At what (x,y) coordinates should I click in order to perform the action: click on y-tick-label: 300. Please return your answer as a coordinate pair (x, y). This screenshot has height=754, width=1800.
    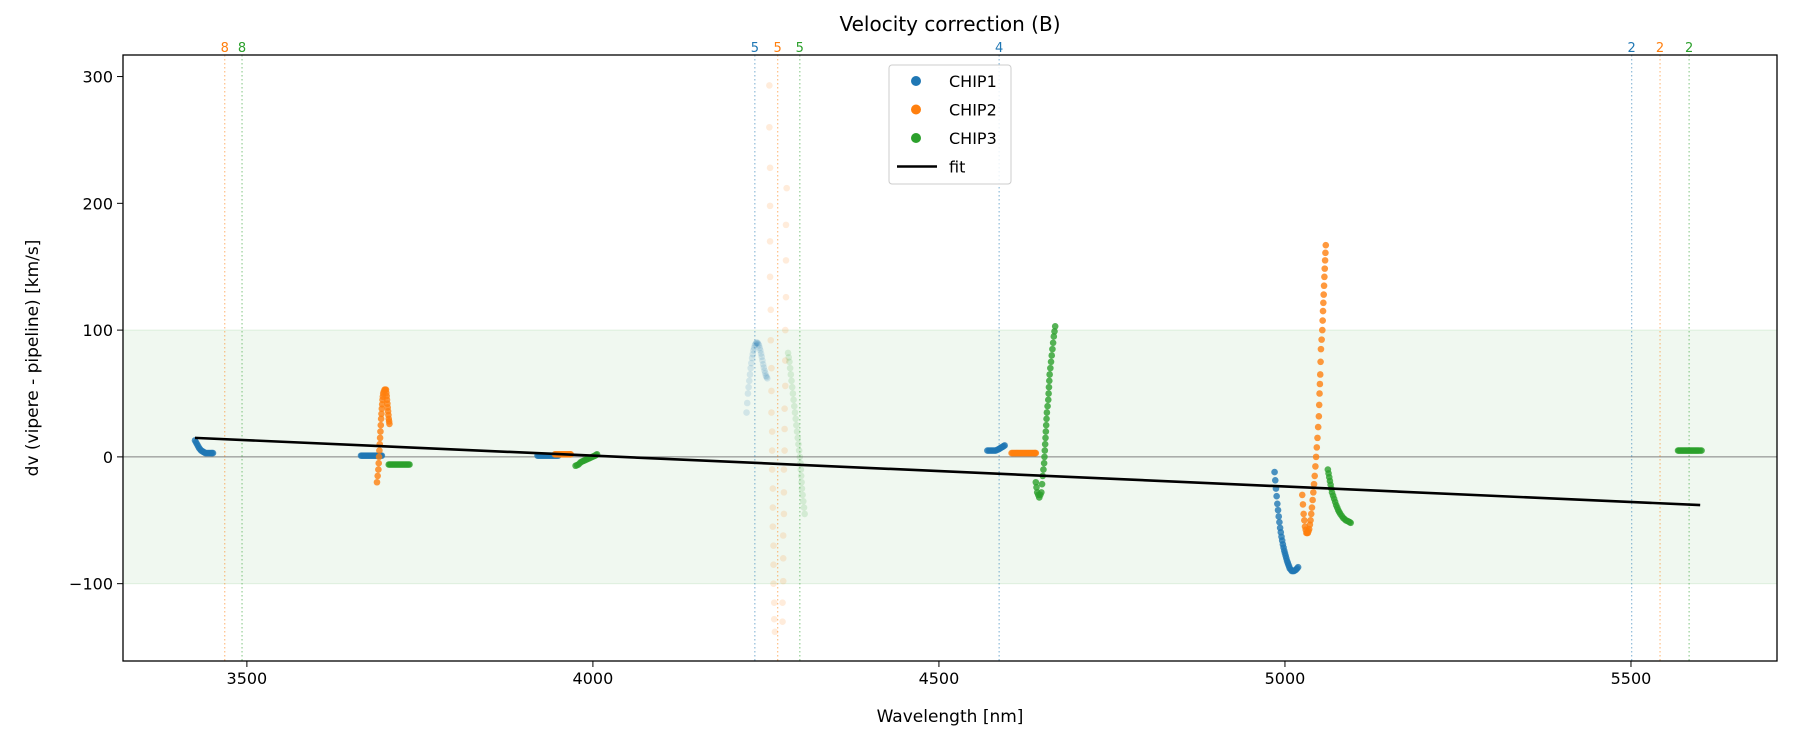
    Looking at the image, I should click on (97, 77).